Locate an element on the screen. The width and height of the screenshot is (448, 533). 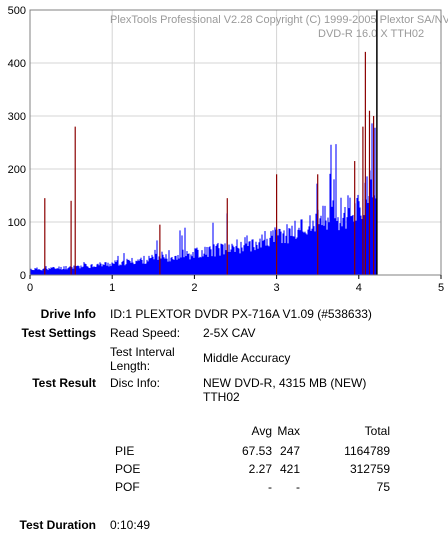
x-tick-label: 4 is located at coordinates (359, 288).